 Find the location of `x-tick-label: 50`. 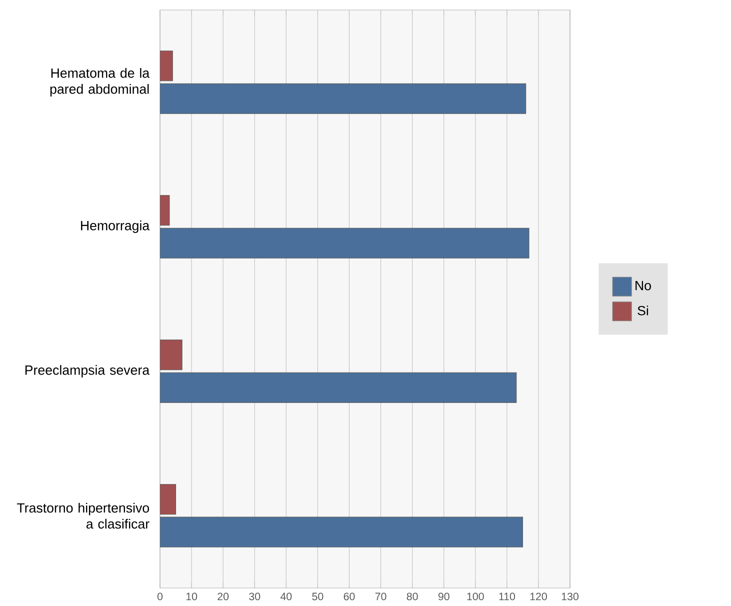

x-tick-label: 50 is located at coordinates (318, 596).